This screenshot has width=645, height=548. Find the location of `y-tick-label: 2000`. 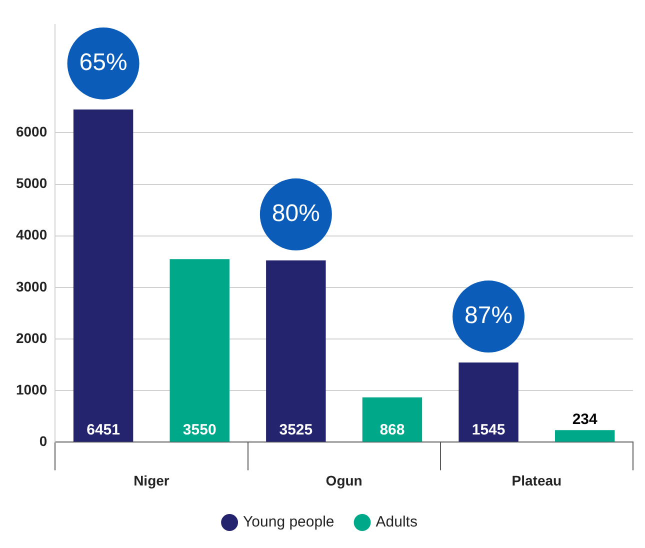

y-tick-label: 2000 is located at coordinates (32, 338).